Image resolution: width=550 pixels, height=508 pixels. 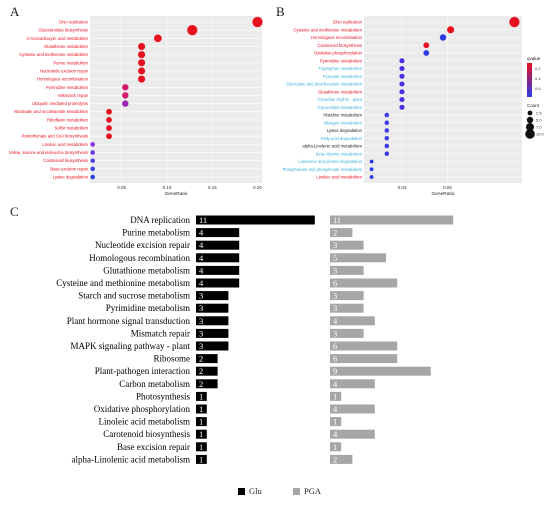 I want to click on category-label: Plant hormone signal transduction, so click(x=129, y=321).